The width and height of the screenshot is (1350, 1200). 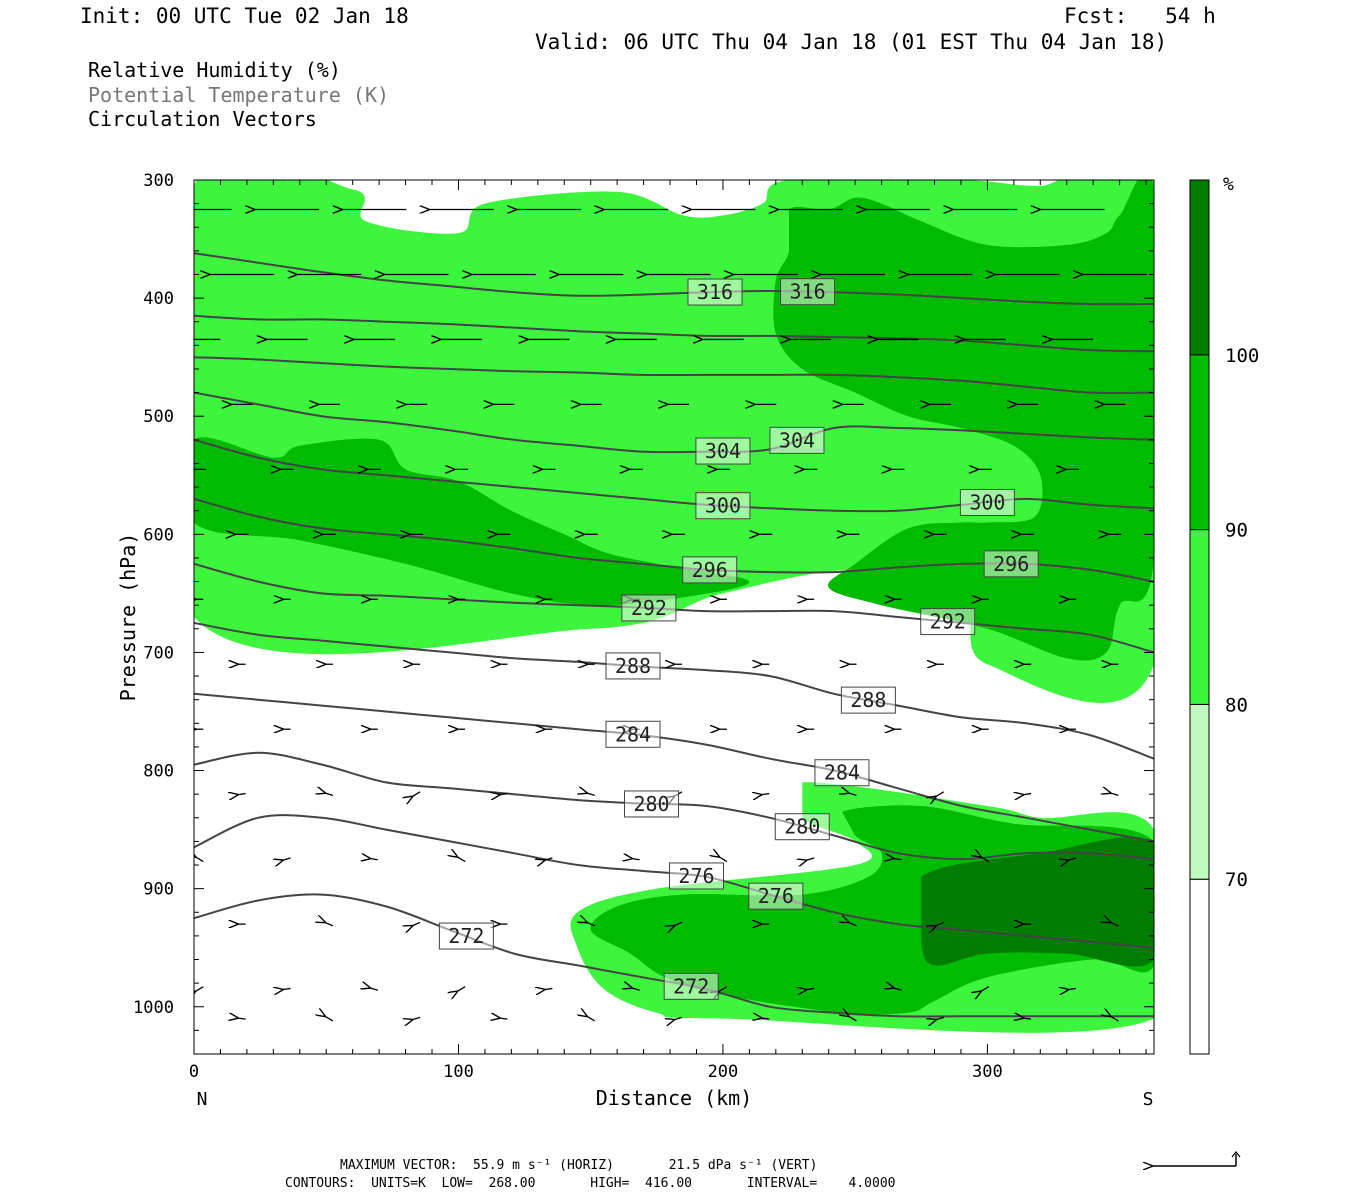 What do you see at coordinates (158, 535) in the screenshot?
I see `y-tick-label-600: 600` at bounding box center [158, 535].